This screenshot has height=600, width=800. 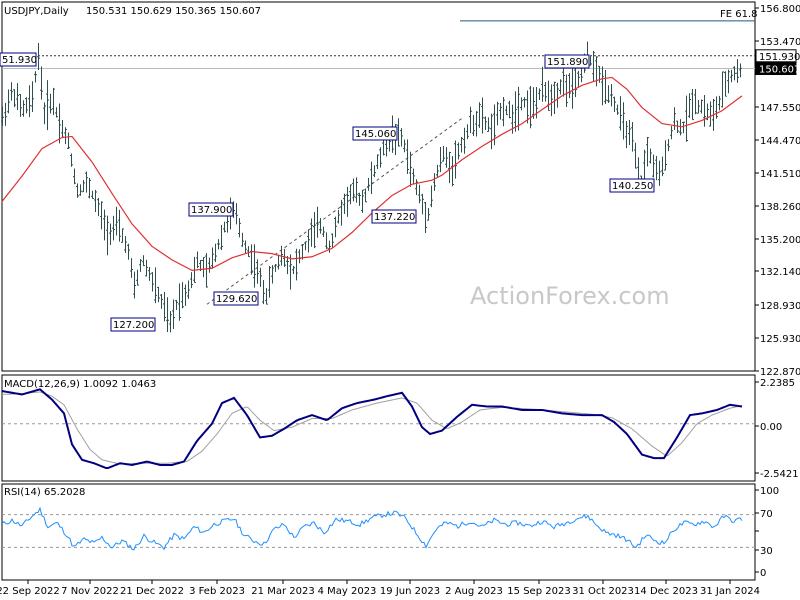 I want to click on annotation-label: 140.250, so click(x=632, y=186).